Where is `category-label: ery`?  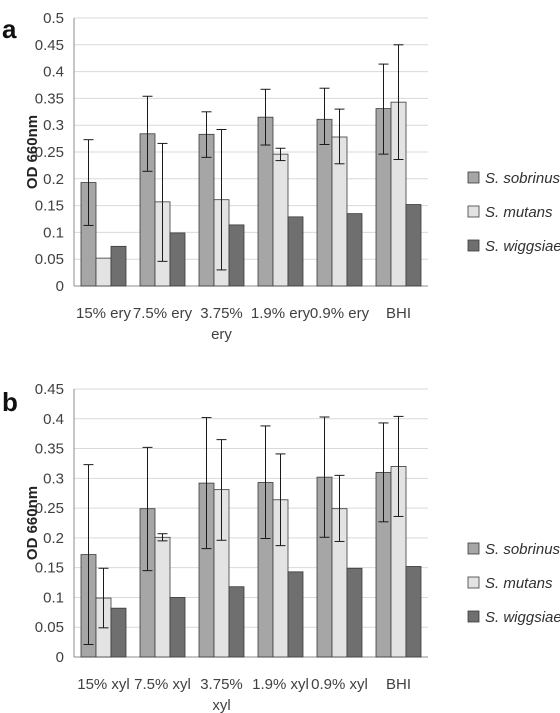
category-label: ery is located at coordinates (221, 334).